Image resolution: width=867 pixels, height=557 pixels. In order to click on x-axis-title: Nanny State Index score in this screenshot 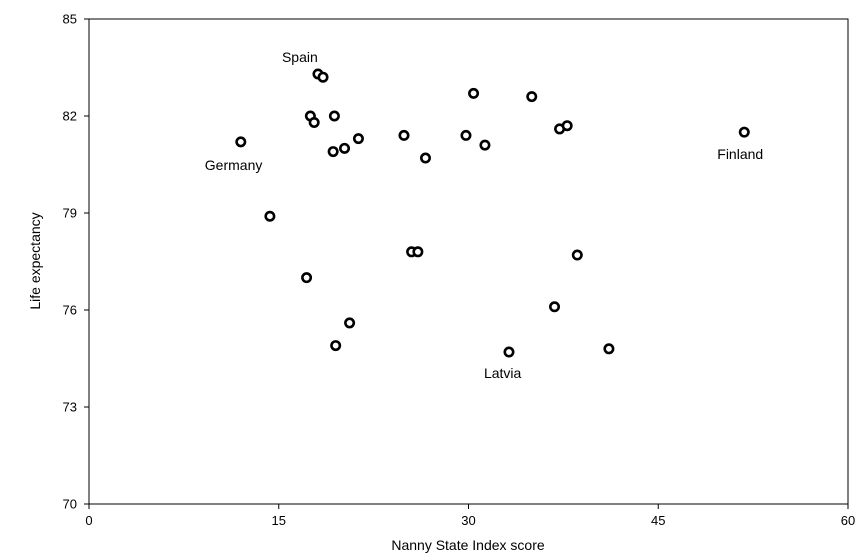, I will do `click(468, 545)`.